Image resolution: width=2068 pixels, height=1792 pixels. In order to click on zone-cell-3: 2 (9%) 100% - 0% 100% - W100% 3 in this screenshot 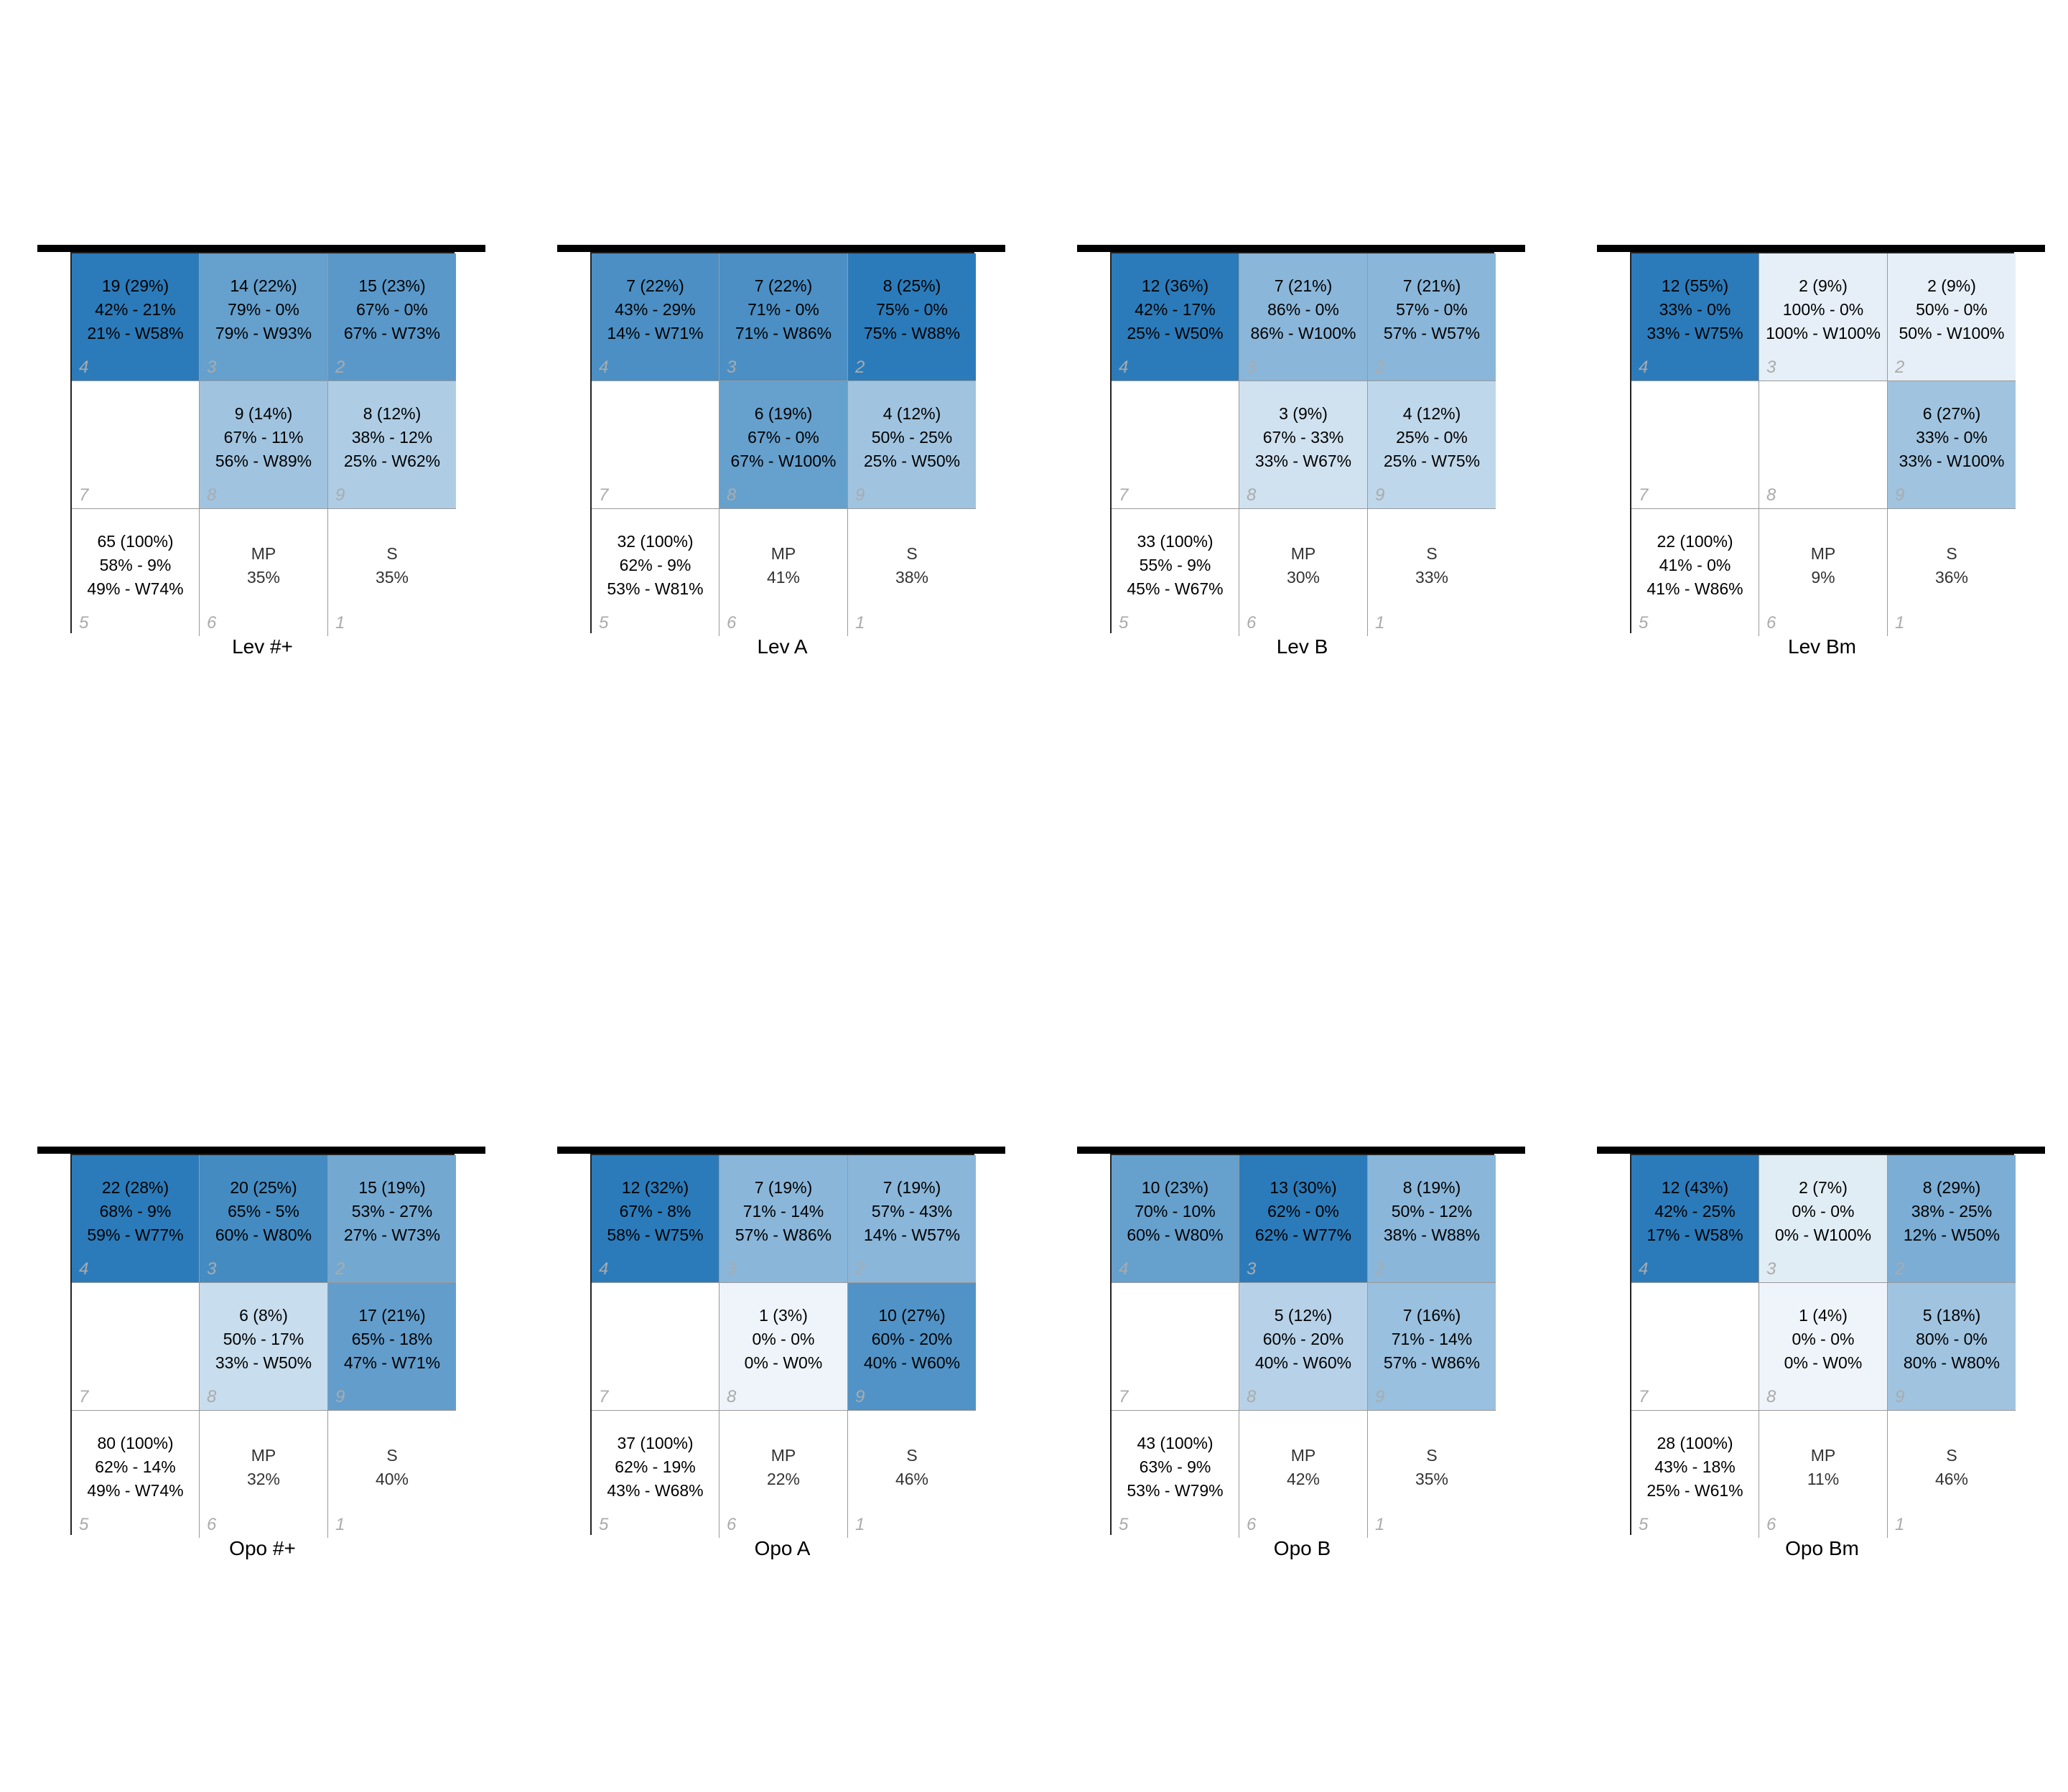, I will do `click(1823, 317)`.